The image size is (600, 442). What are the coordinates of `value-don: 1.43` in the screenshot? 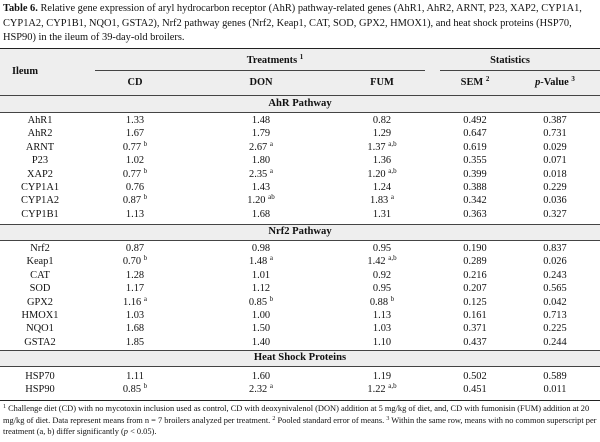 It's located at (261, 187).